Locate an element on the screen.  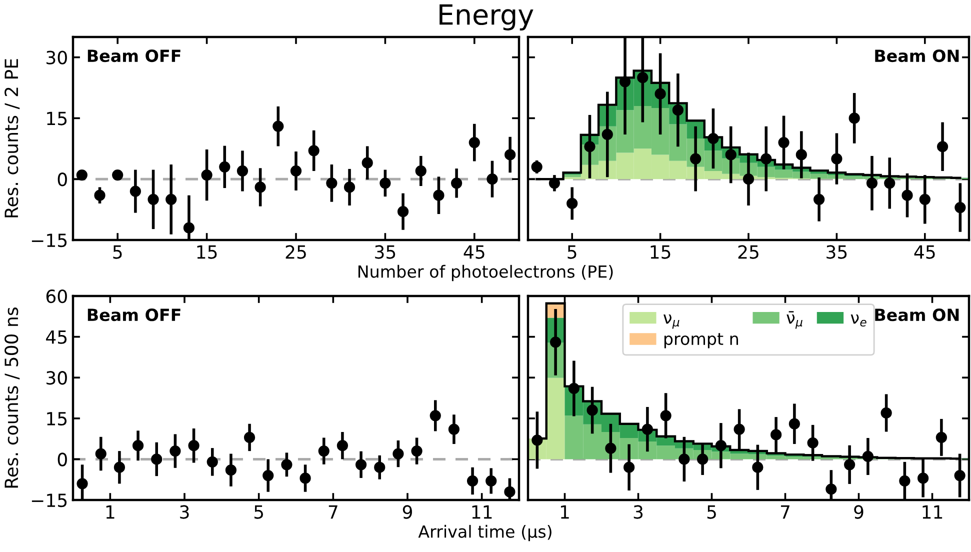
legend-label: ν$_{e}$ is located at coordinates (858, 320).